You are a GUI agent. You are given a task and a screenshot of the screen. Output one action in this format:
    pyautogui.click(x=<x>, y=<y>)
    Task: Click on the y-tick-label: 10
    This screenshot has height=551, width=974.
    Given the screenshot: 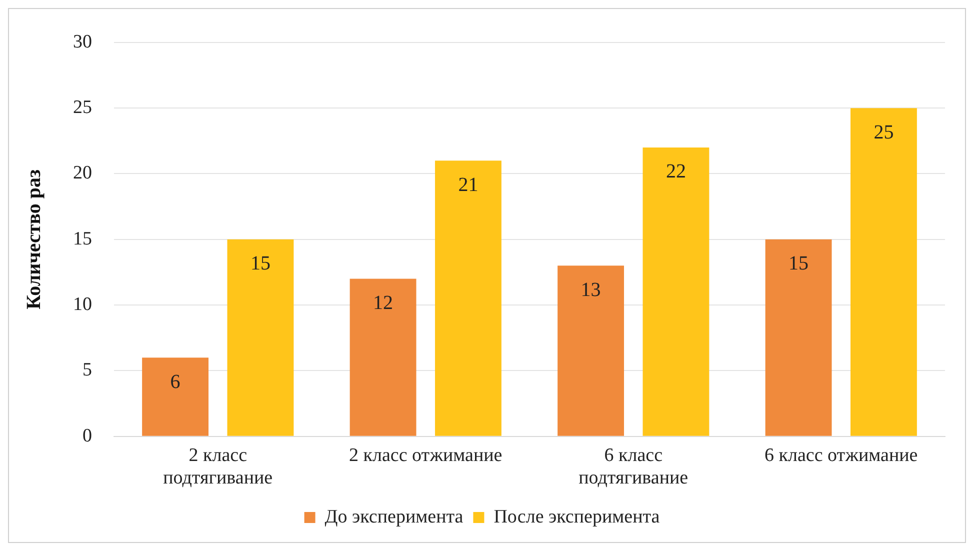 What is the action you would take?
    pyautogui.click(x=82, y=305)
    